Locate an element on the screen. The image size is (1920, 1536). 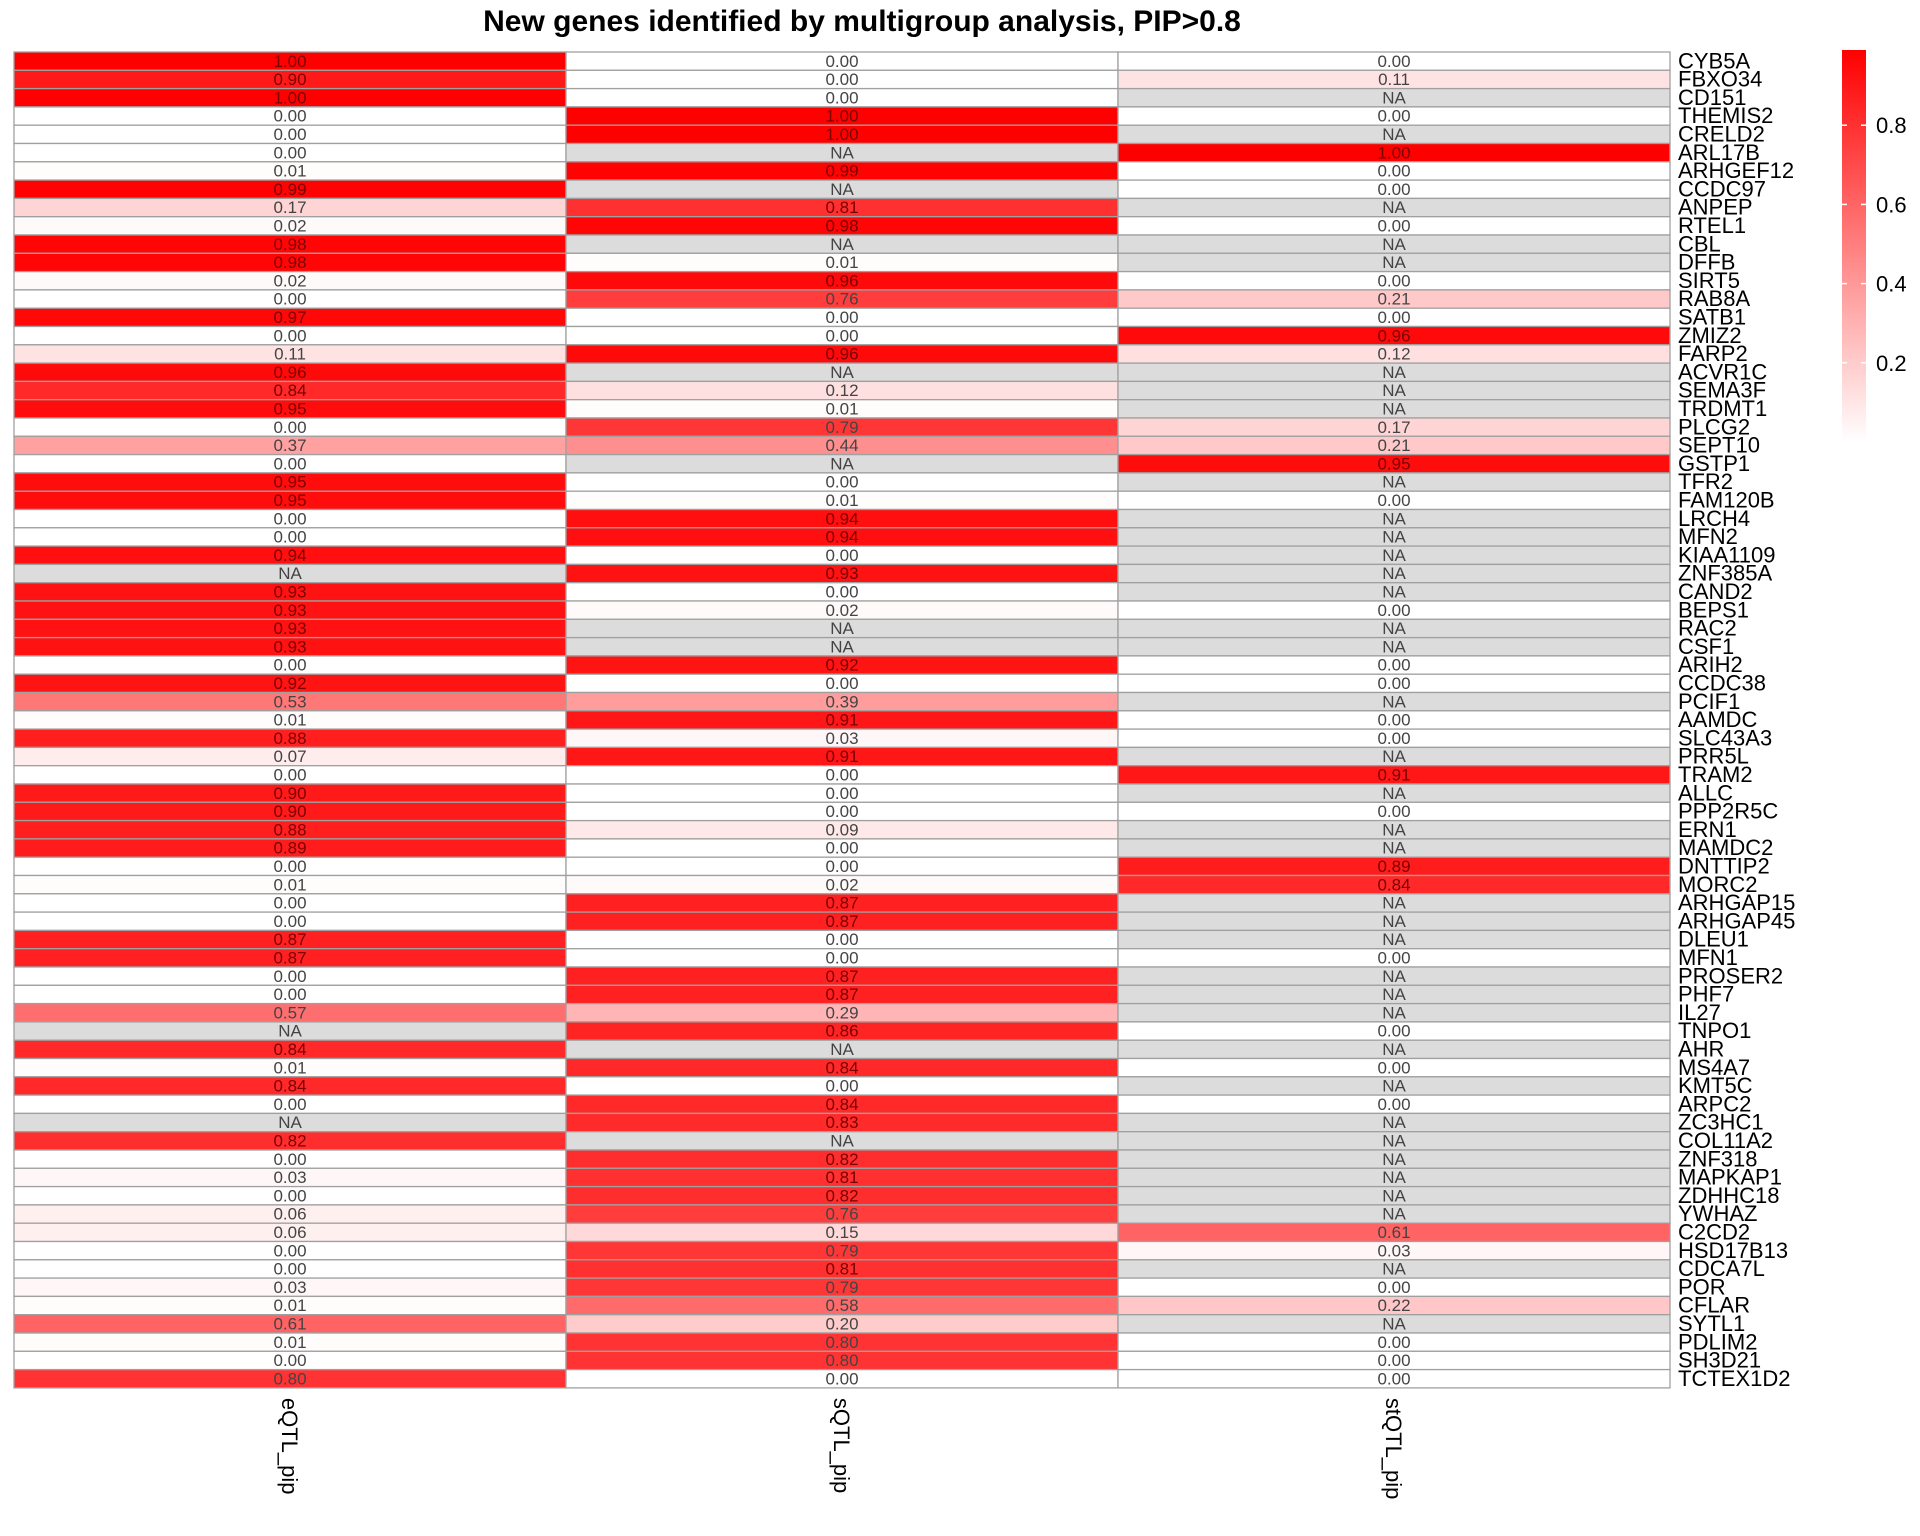
row-label: CDCA7L is located at coordinates (1721, 1268).